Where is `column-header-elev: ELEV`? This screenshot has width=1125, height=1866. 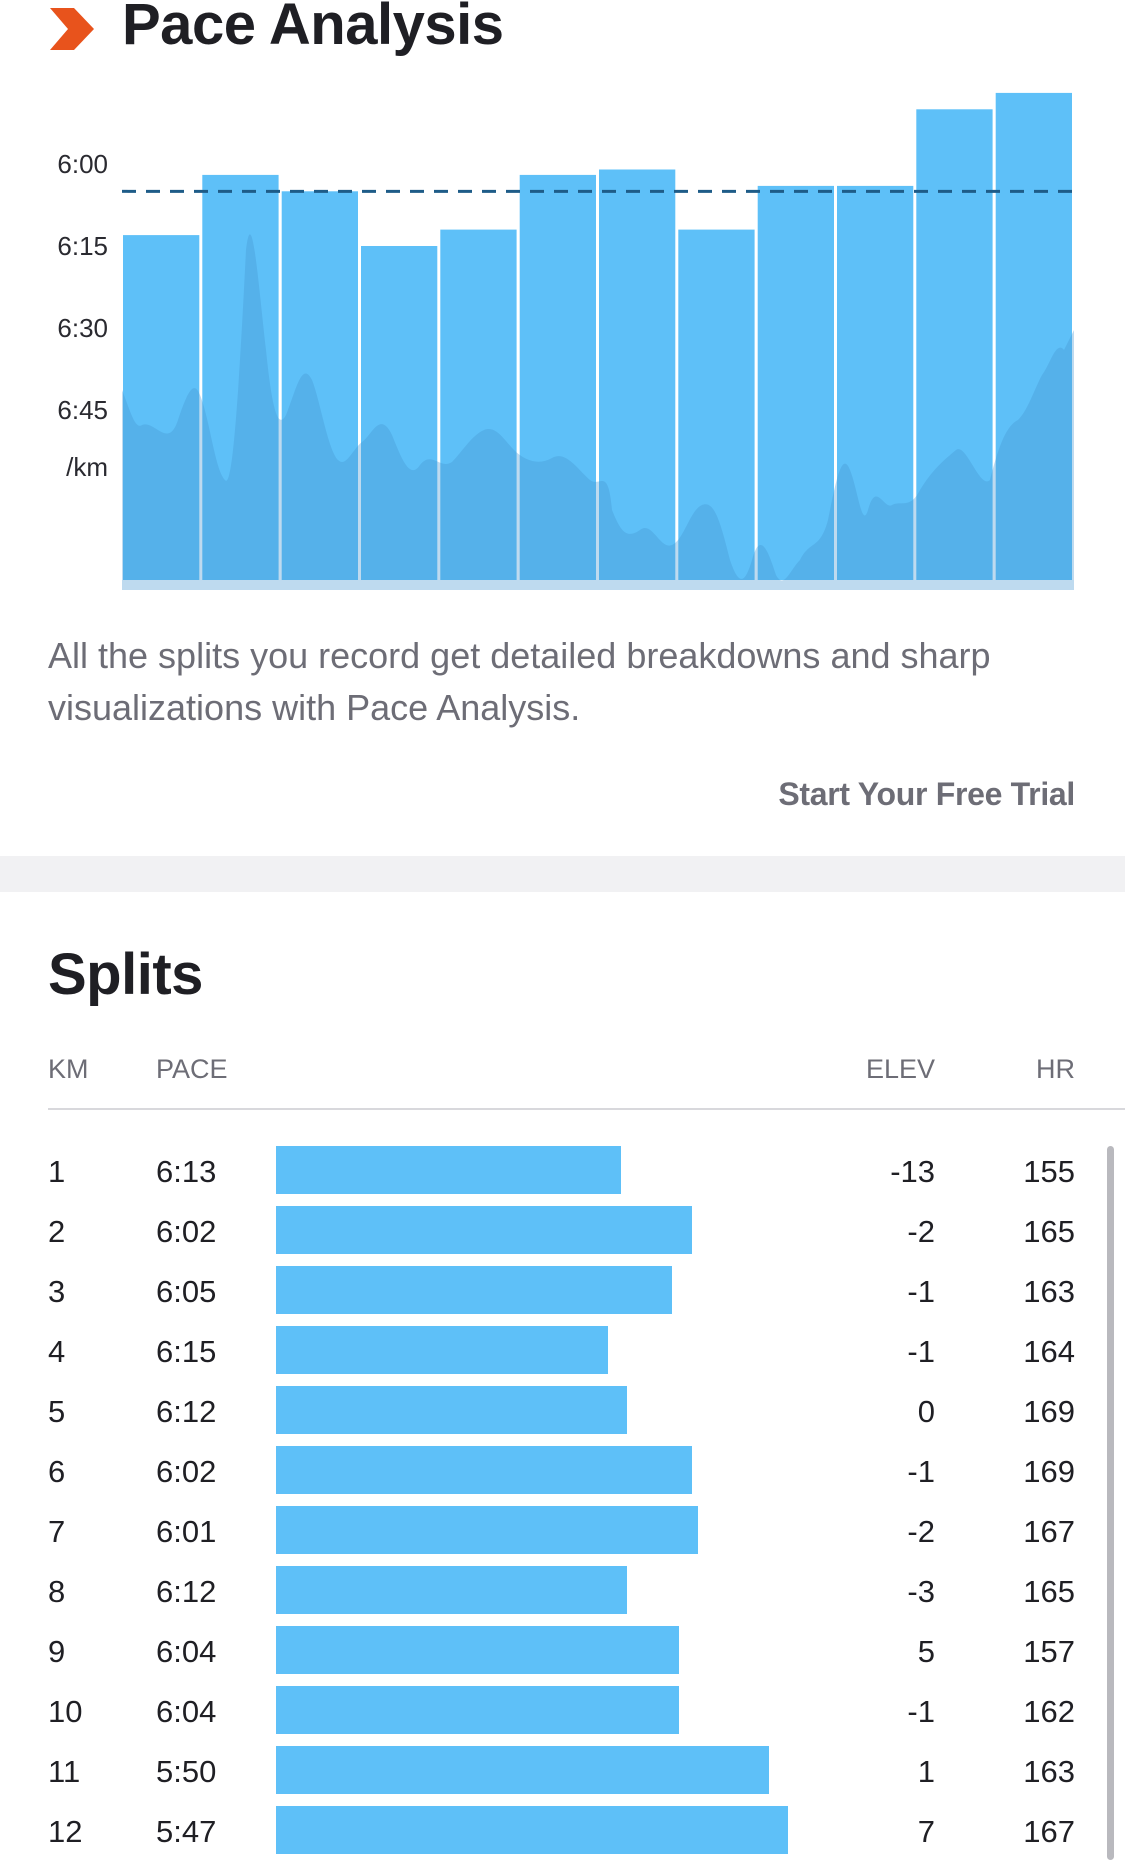
column-header-elev: ELEV is located at coordinates (900, 1069).